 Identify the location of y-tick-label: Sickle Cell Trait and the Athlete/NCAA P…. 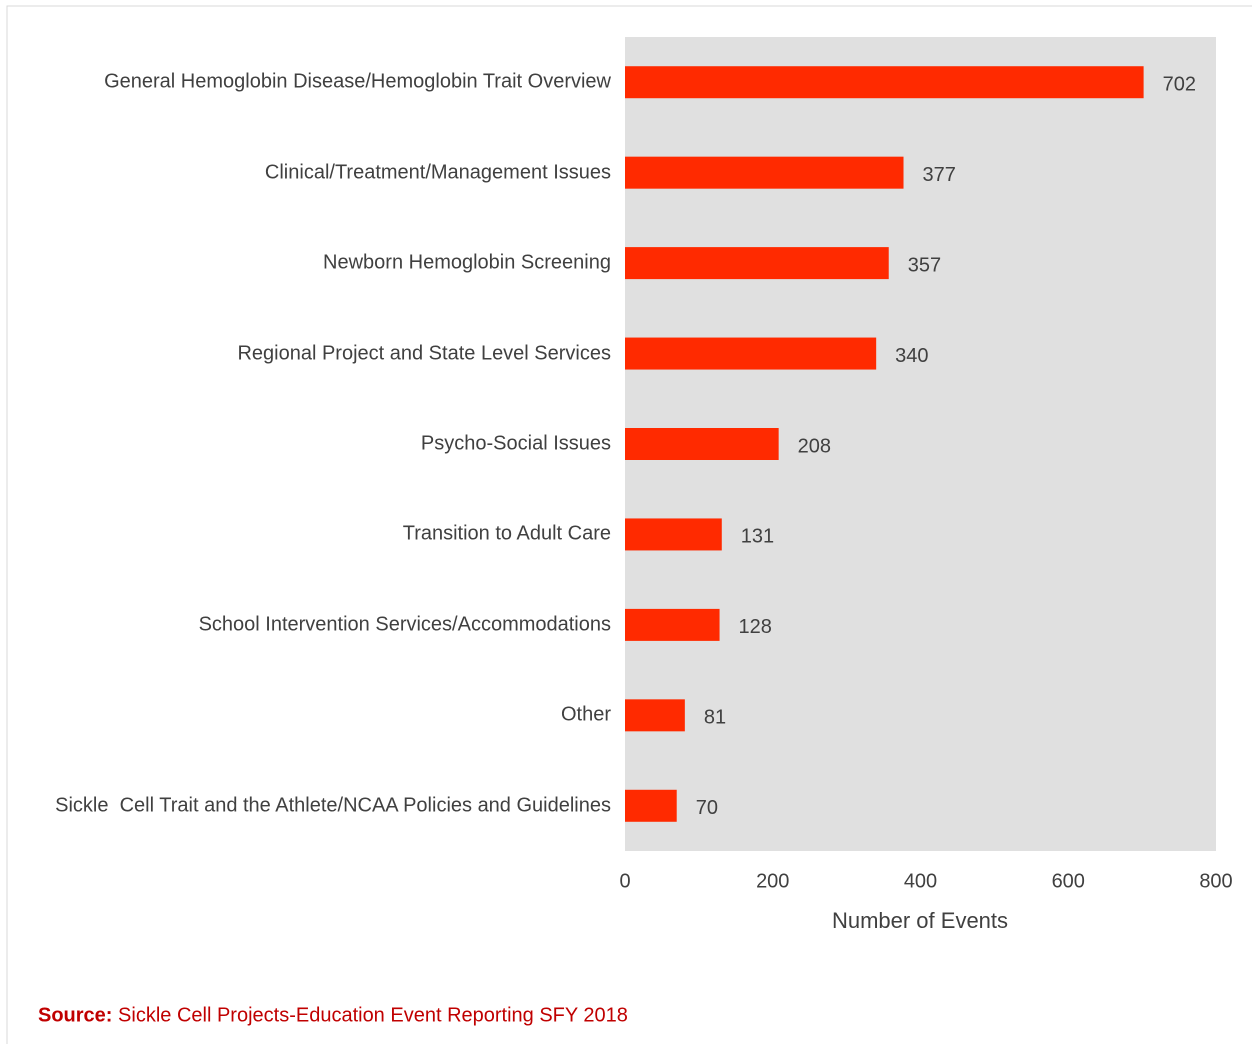
(333, 805).